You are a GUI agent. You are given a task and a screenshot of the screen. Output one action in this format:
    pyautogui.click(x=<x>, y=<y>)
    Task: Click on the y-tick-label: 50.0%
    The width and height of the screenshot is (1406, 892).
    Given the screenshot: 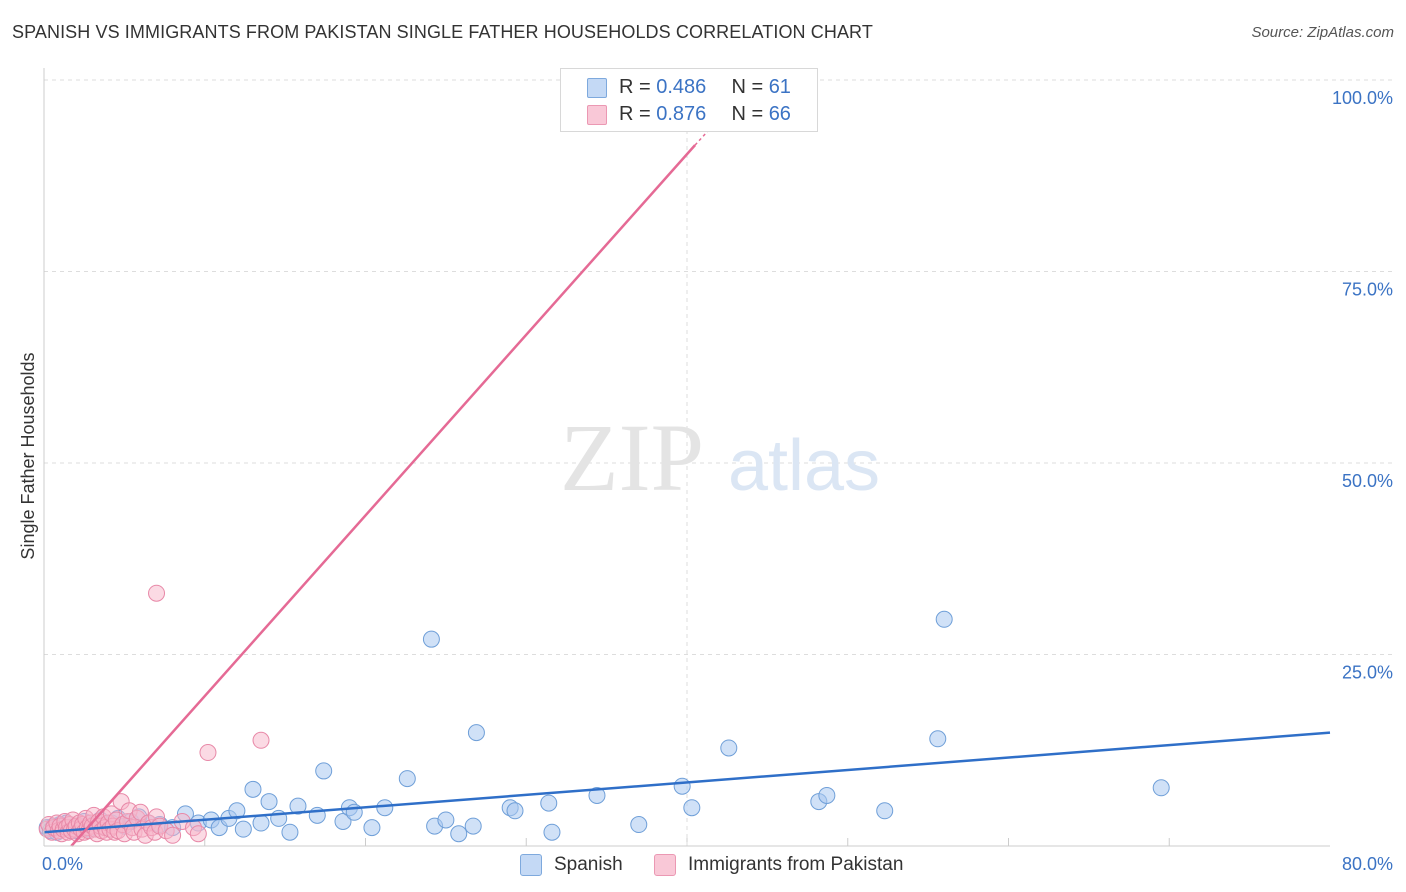 What is the action you would take?
    pyautogui.click(x=1367, y=481)
    